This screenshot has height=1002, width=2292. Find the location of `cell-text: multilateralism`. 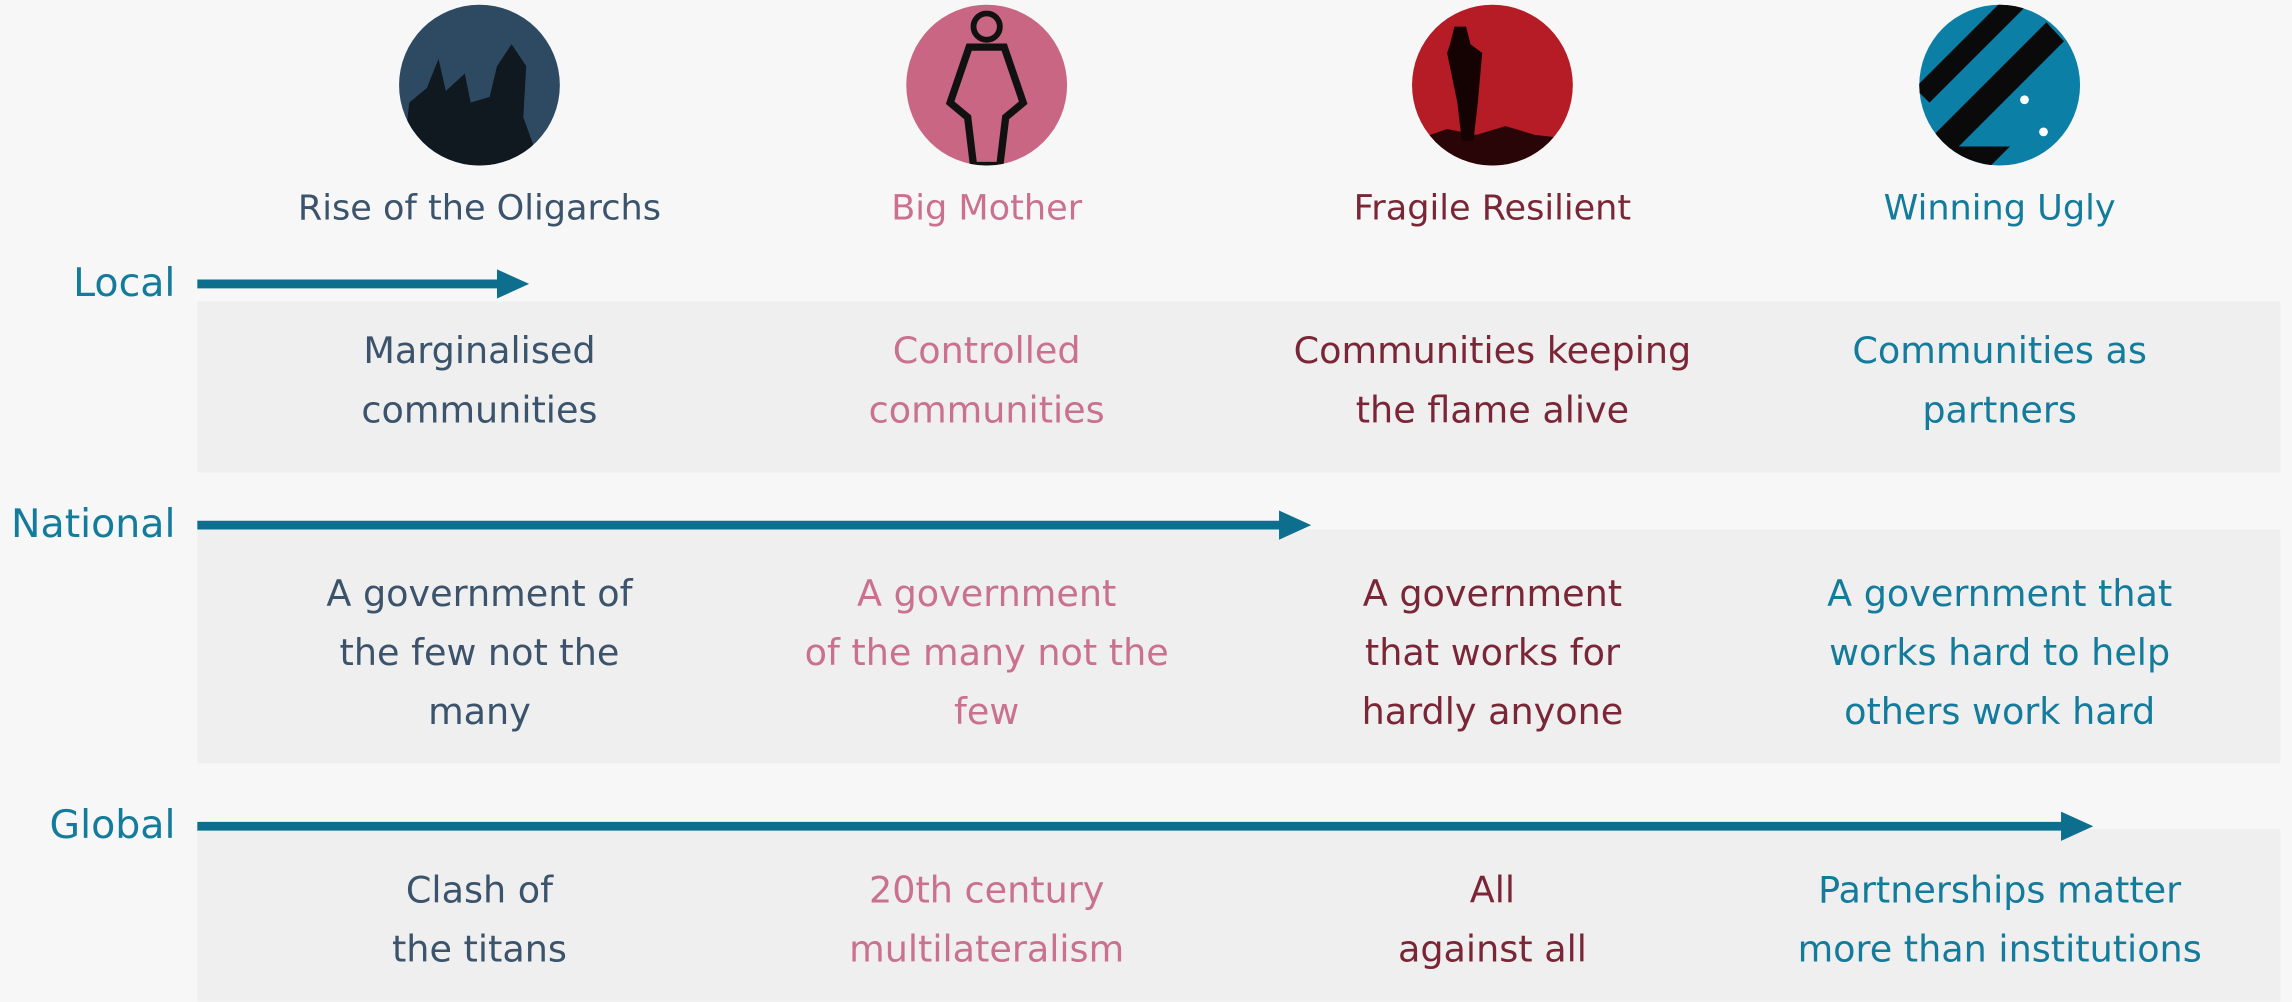

cell-text: multilateralism is located at coordinates (986, 949).